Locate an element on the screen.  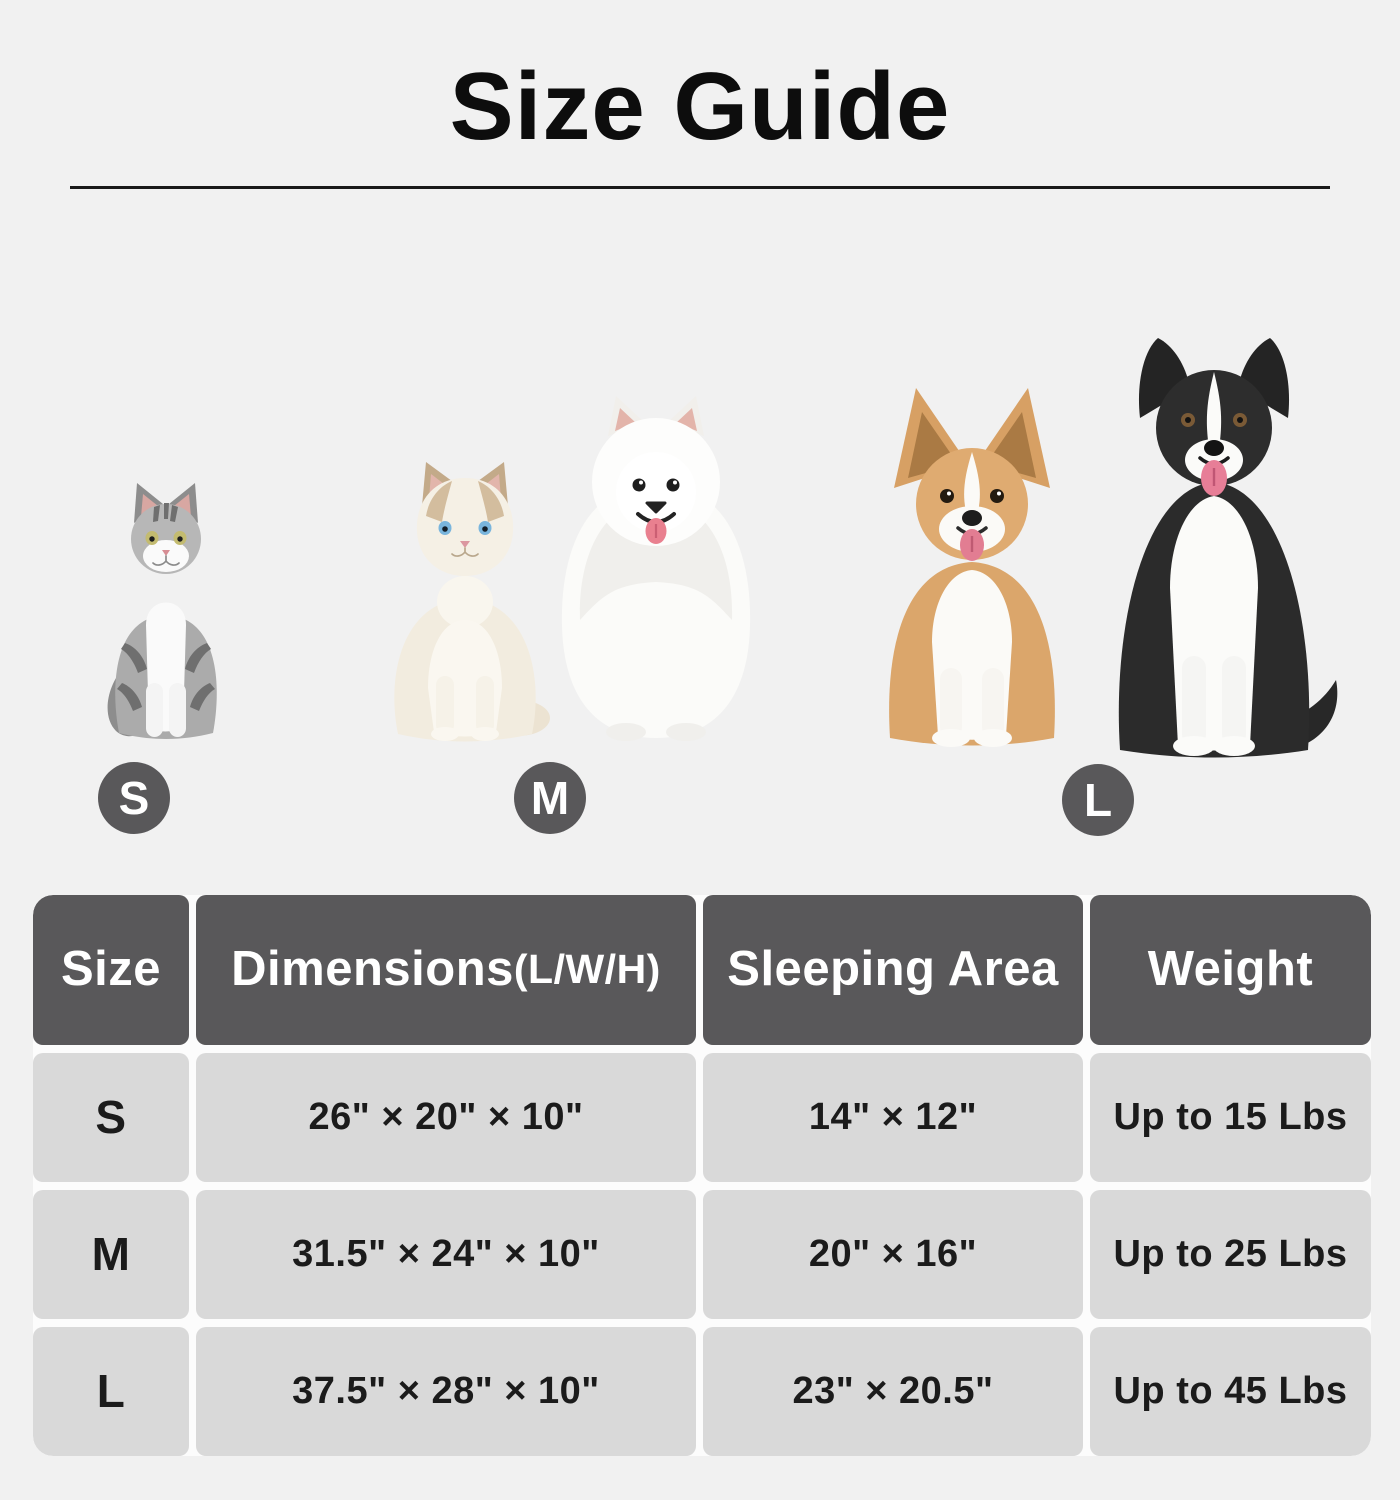
size-badge-small-label: S is located at coordinates (134, 798).